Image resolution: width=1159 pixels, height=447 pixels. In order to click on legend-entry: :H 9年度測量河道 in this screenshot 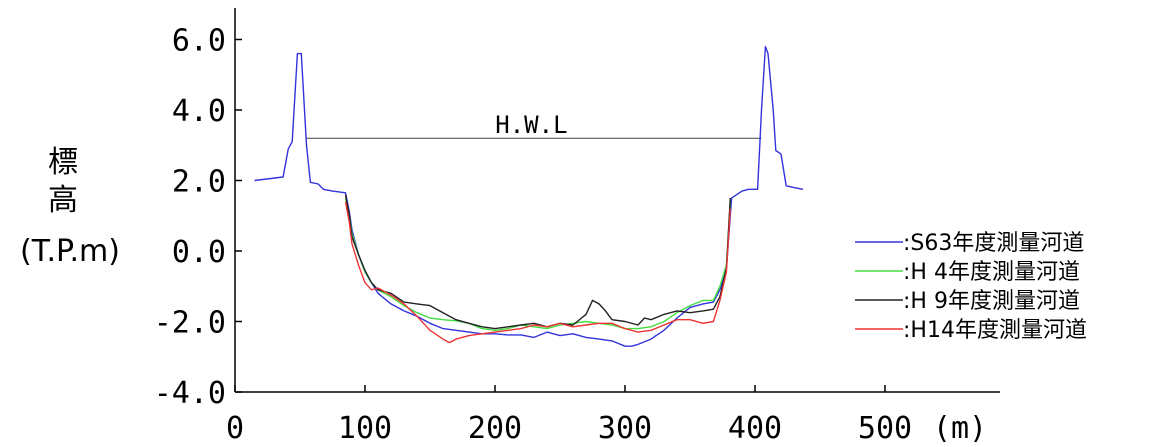, I will do `click(991, 301)`.